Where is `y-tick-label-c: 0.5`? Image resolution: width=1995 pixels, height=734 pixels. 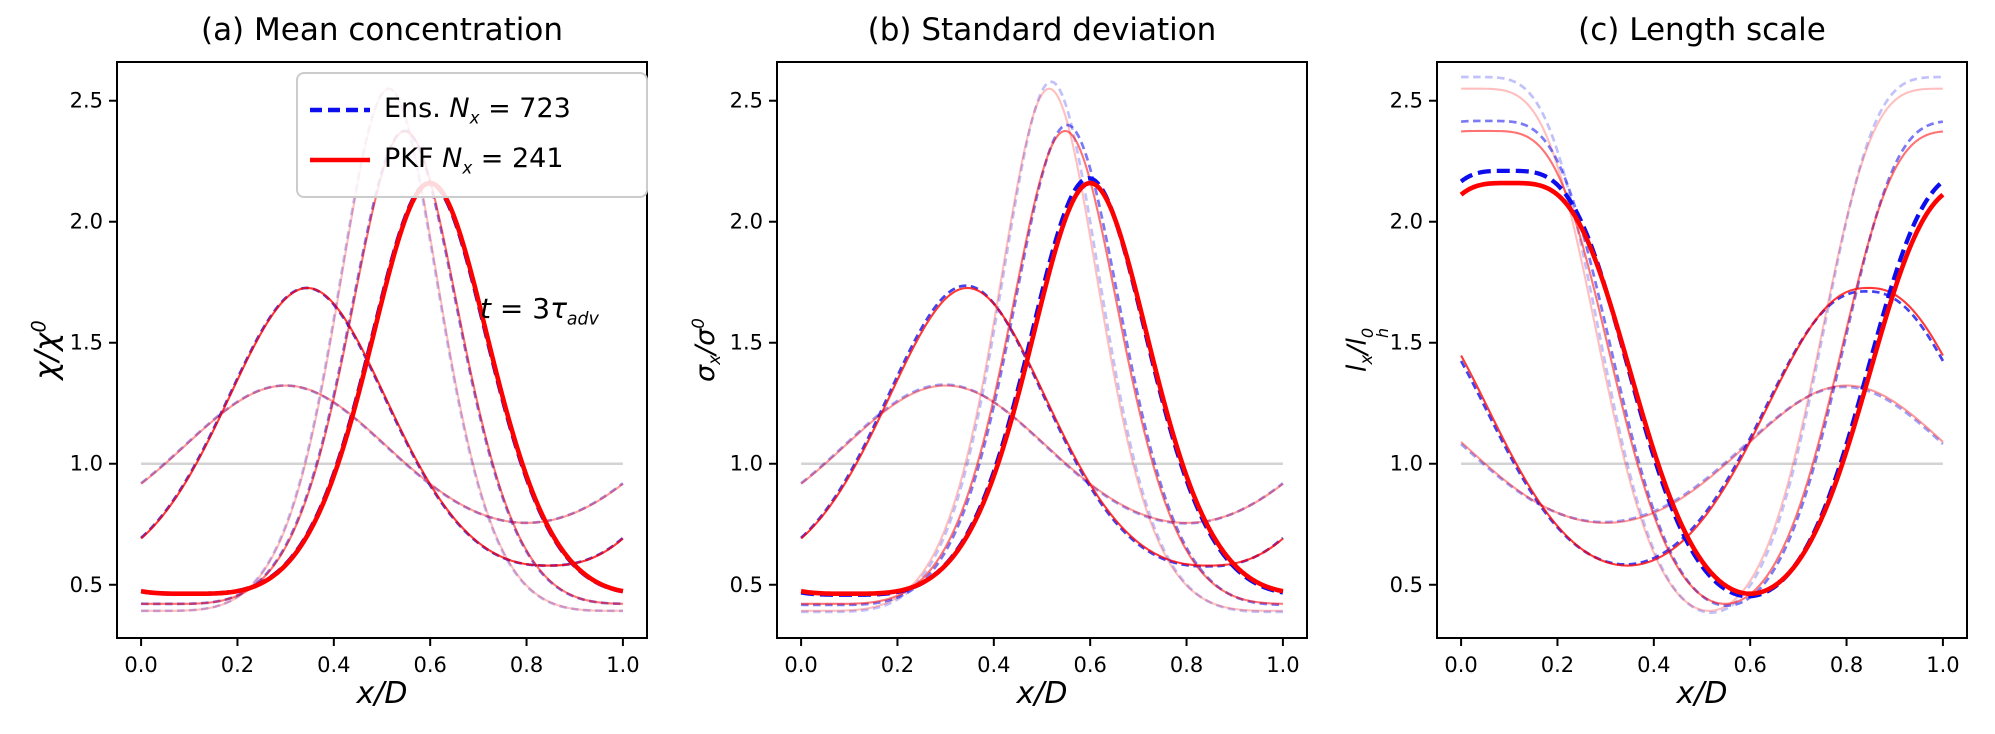 y-tick-label-c: 0.5 is located at coordinates (1406, 585).